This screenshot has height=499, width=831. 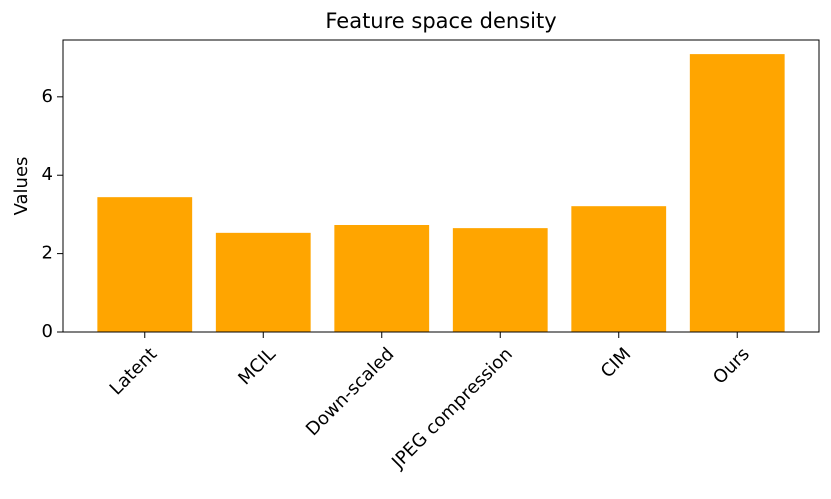 What do you see at coordinates (257, 367) in the screenshot?
I see `x-tick-label: MCIL` at bounding box center [257, 367].